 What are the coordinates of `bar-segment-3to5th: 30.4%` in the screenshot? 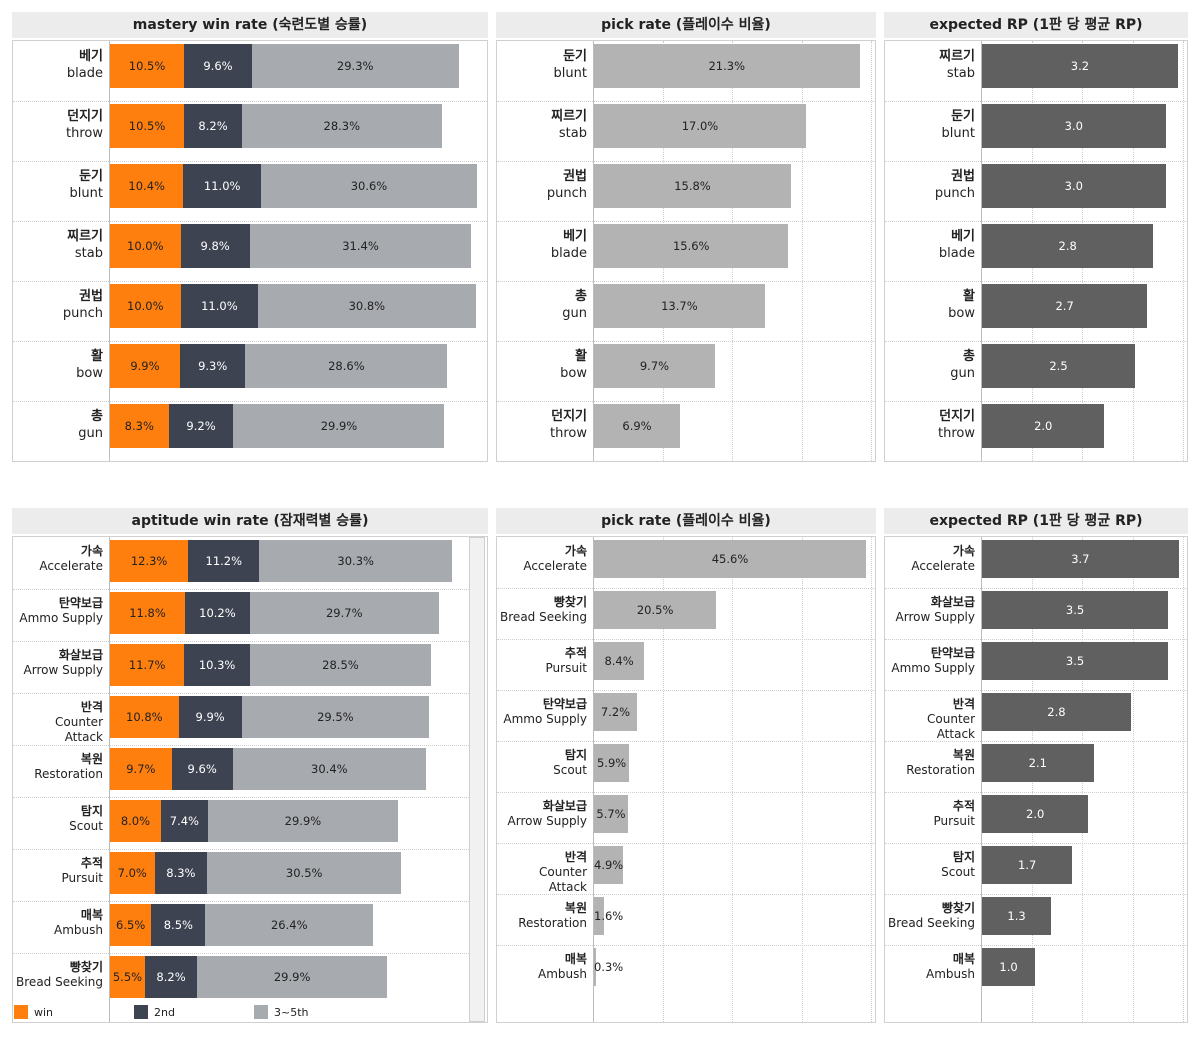 It's located at (329, 769).